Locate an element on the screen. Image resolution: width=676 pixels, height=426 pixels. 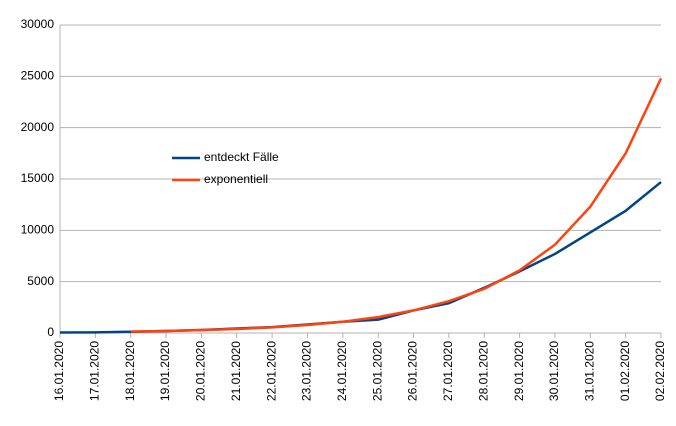
x-tick-label: 18.01.2020 is located at coordinates (130, 371).